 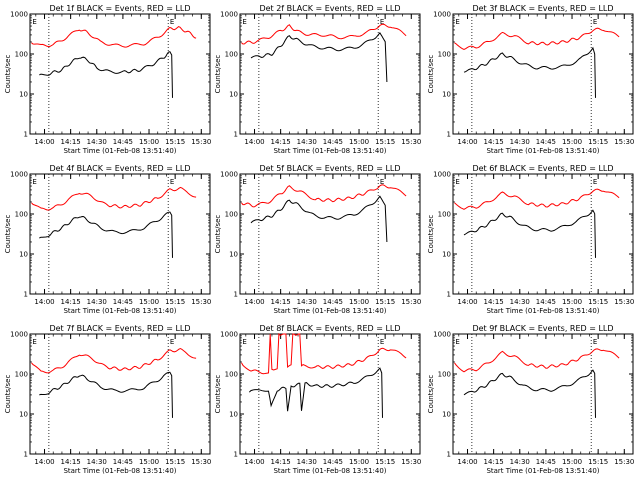 I want to click on chart-title: Det 2f BLACK = Events, RED = LLD, so click(x=329, y=8).